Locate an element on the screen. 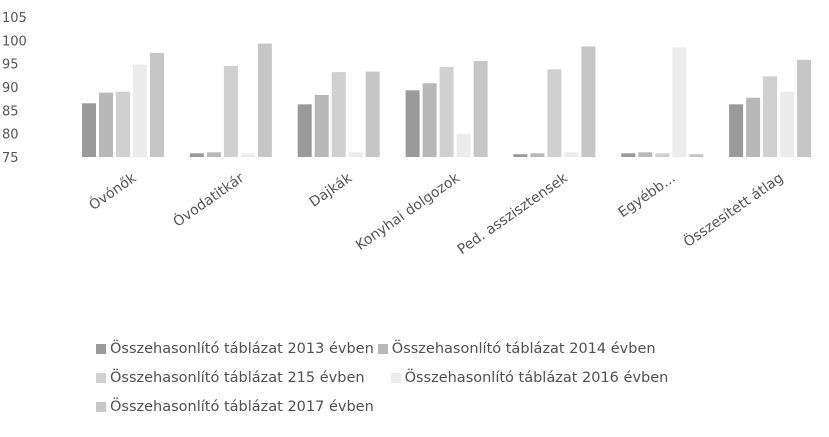  y-tick-label: 100 is located at coordinates (14, 41).